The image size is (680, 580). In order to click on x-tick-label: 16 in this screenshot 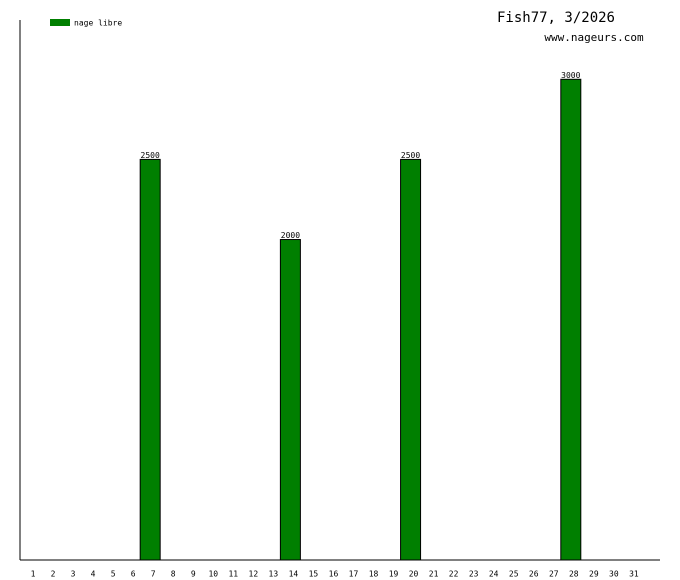, I will do `click(334, 574)`.